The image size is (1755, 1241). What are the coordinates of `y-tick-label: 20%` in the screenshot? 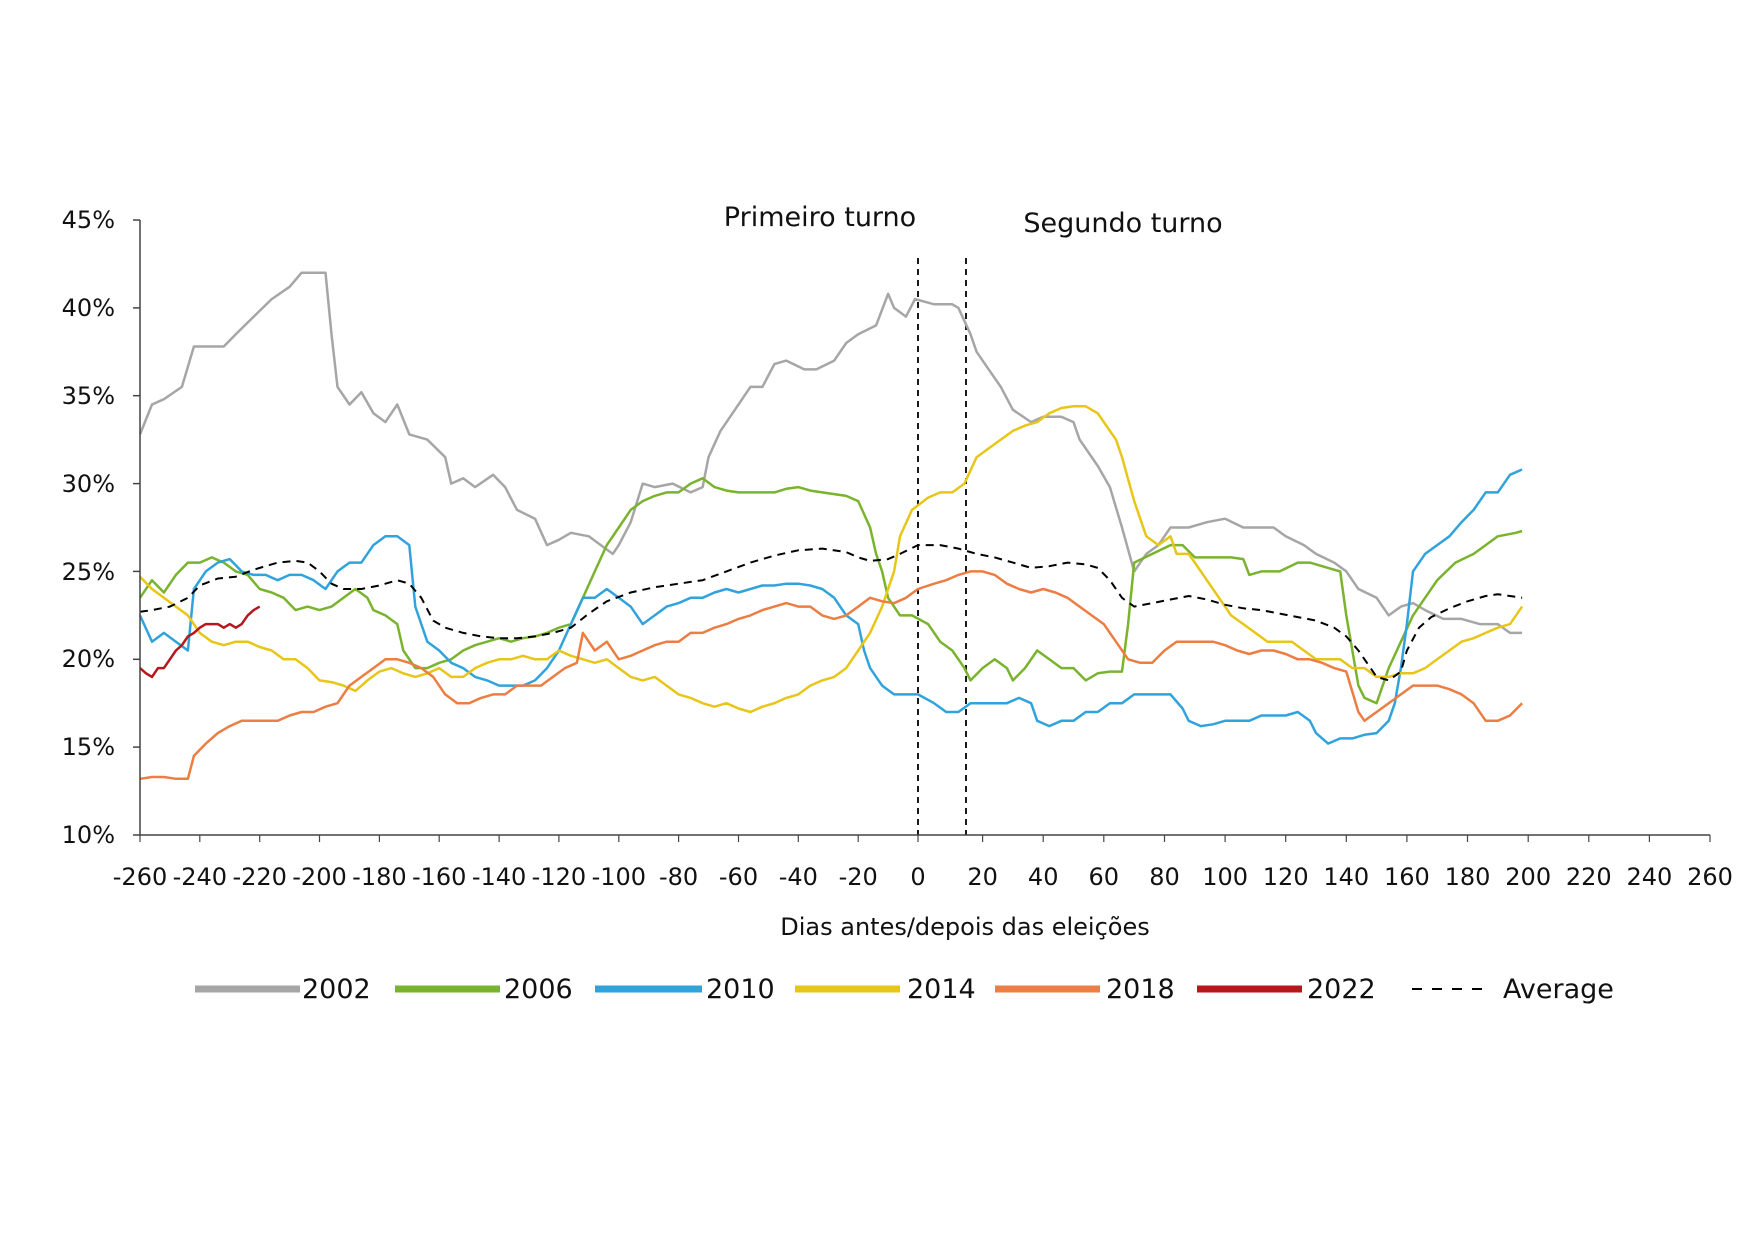 It's located at (88, 659).